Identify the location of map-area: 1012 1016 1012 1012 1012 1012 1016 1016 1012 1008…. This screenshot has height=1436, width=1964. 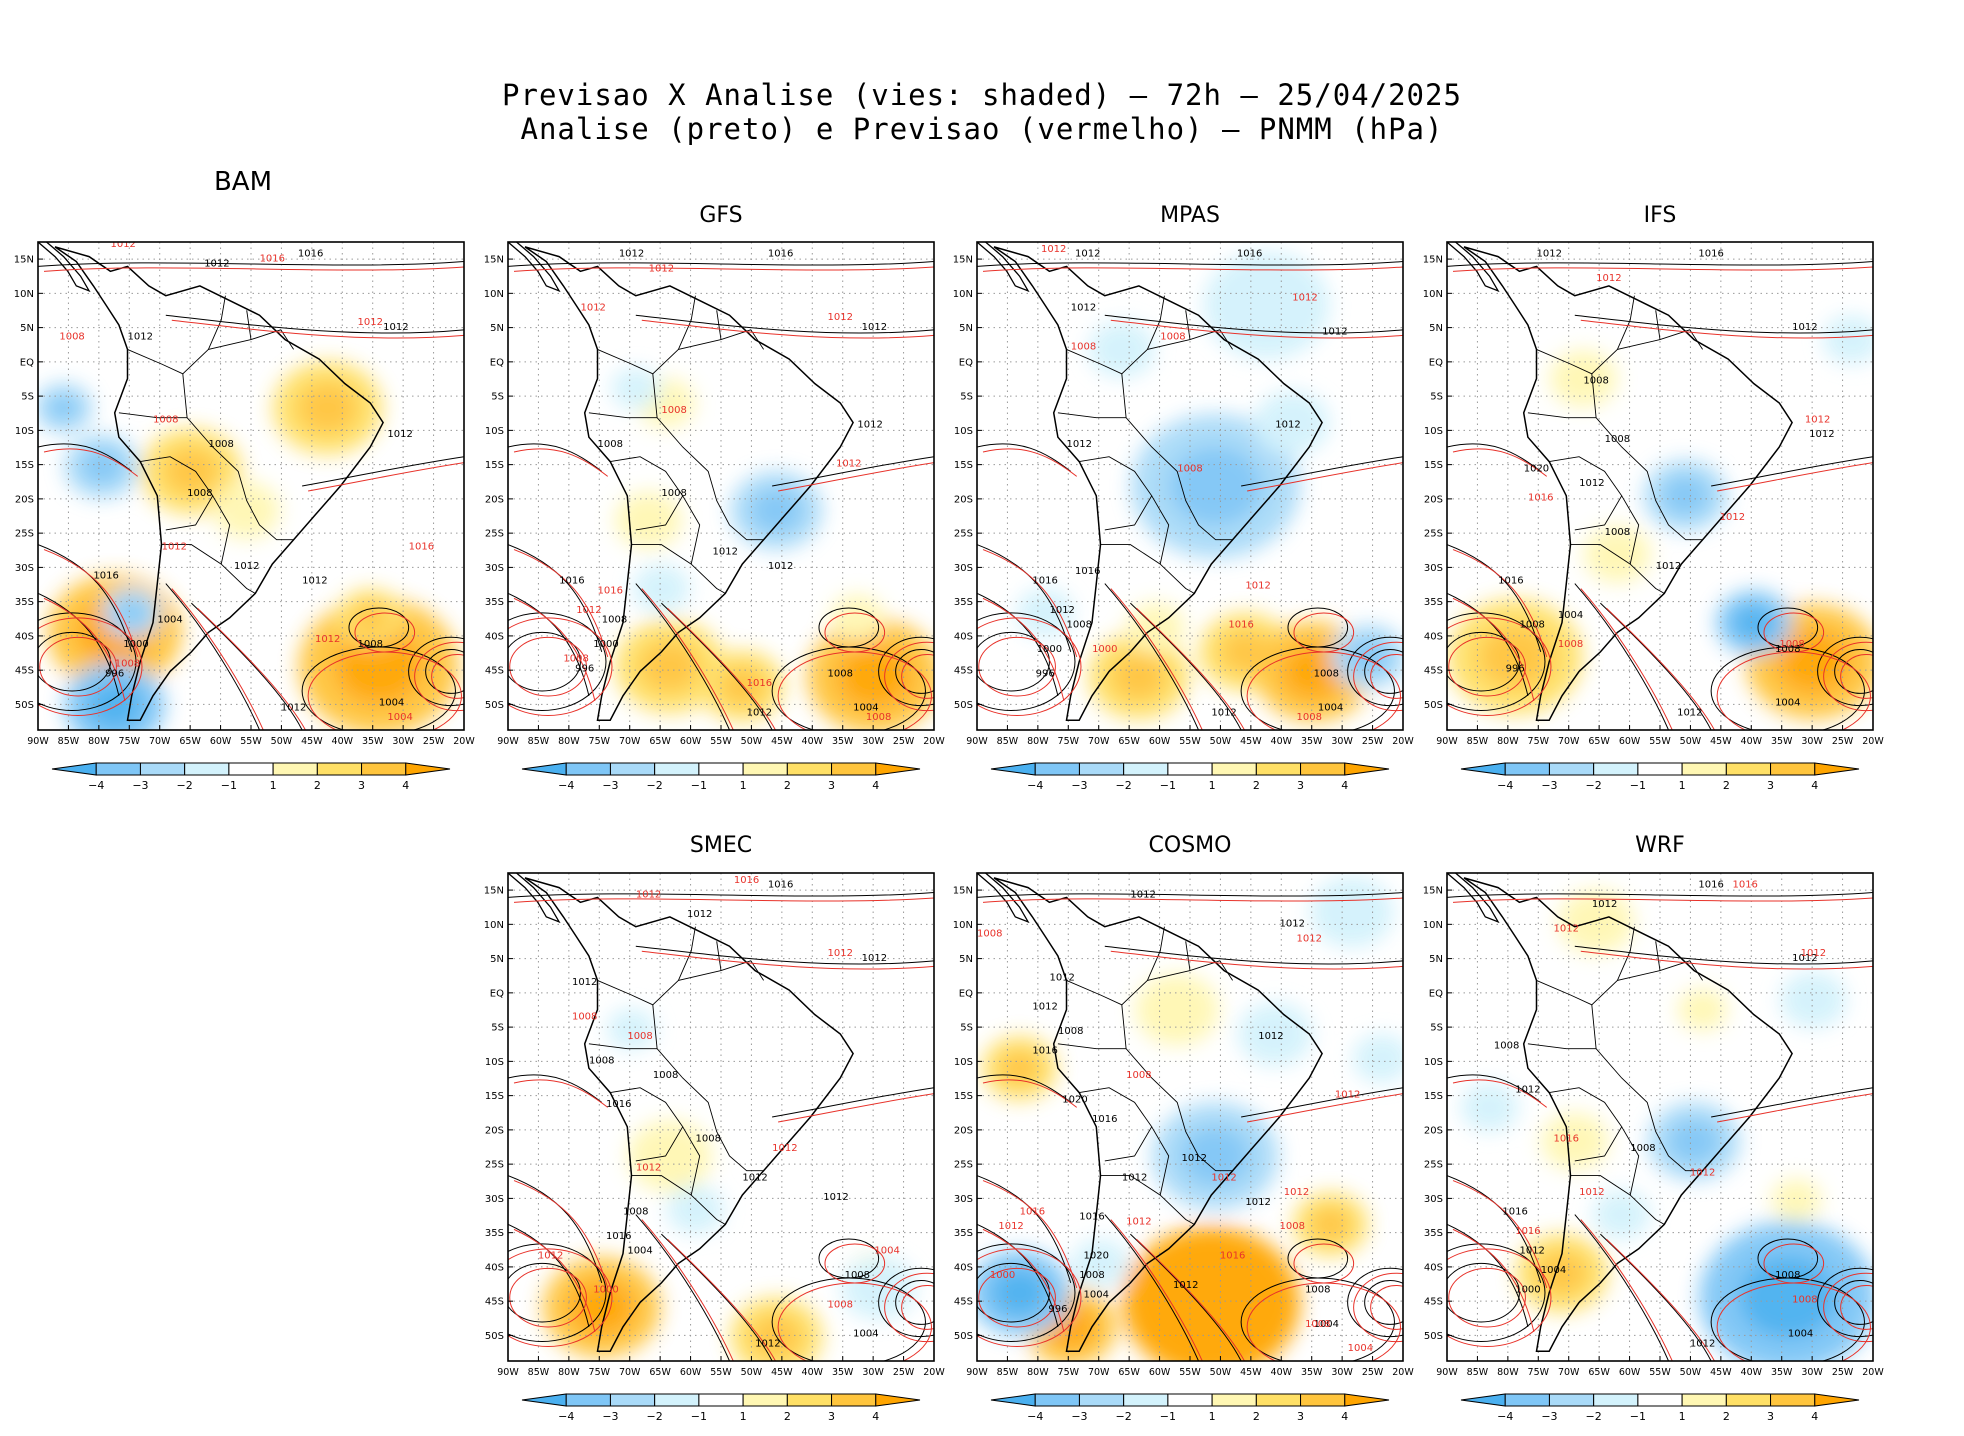
(1190, 486).